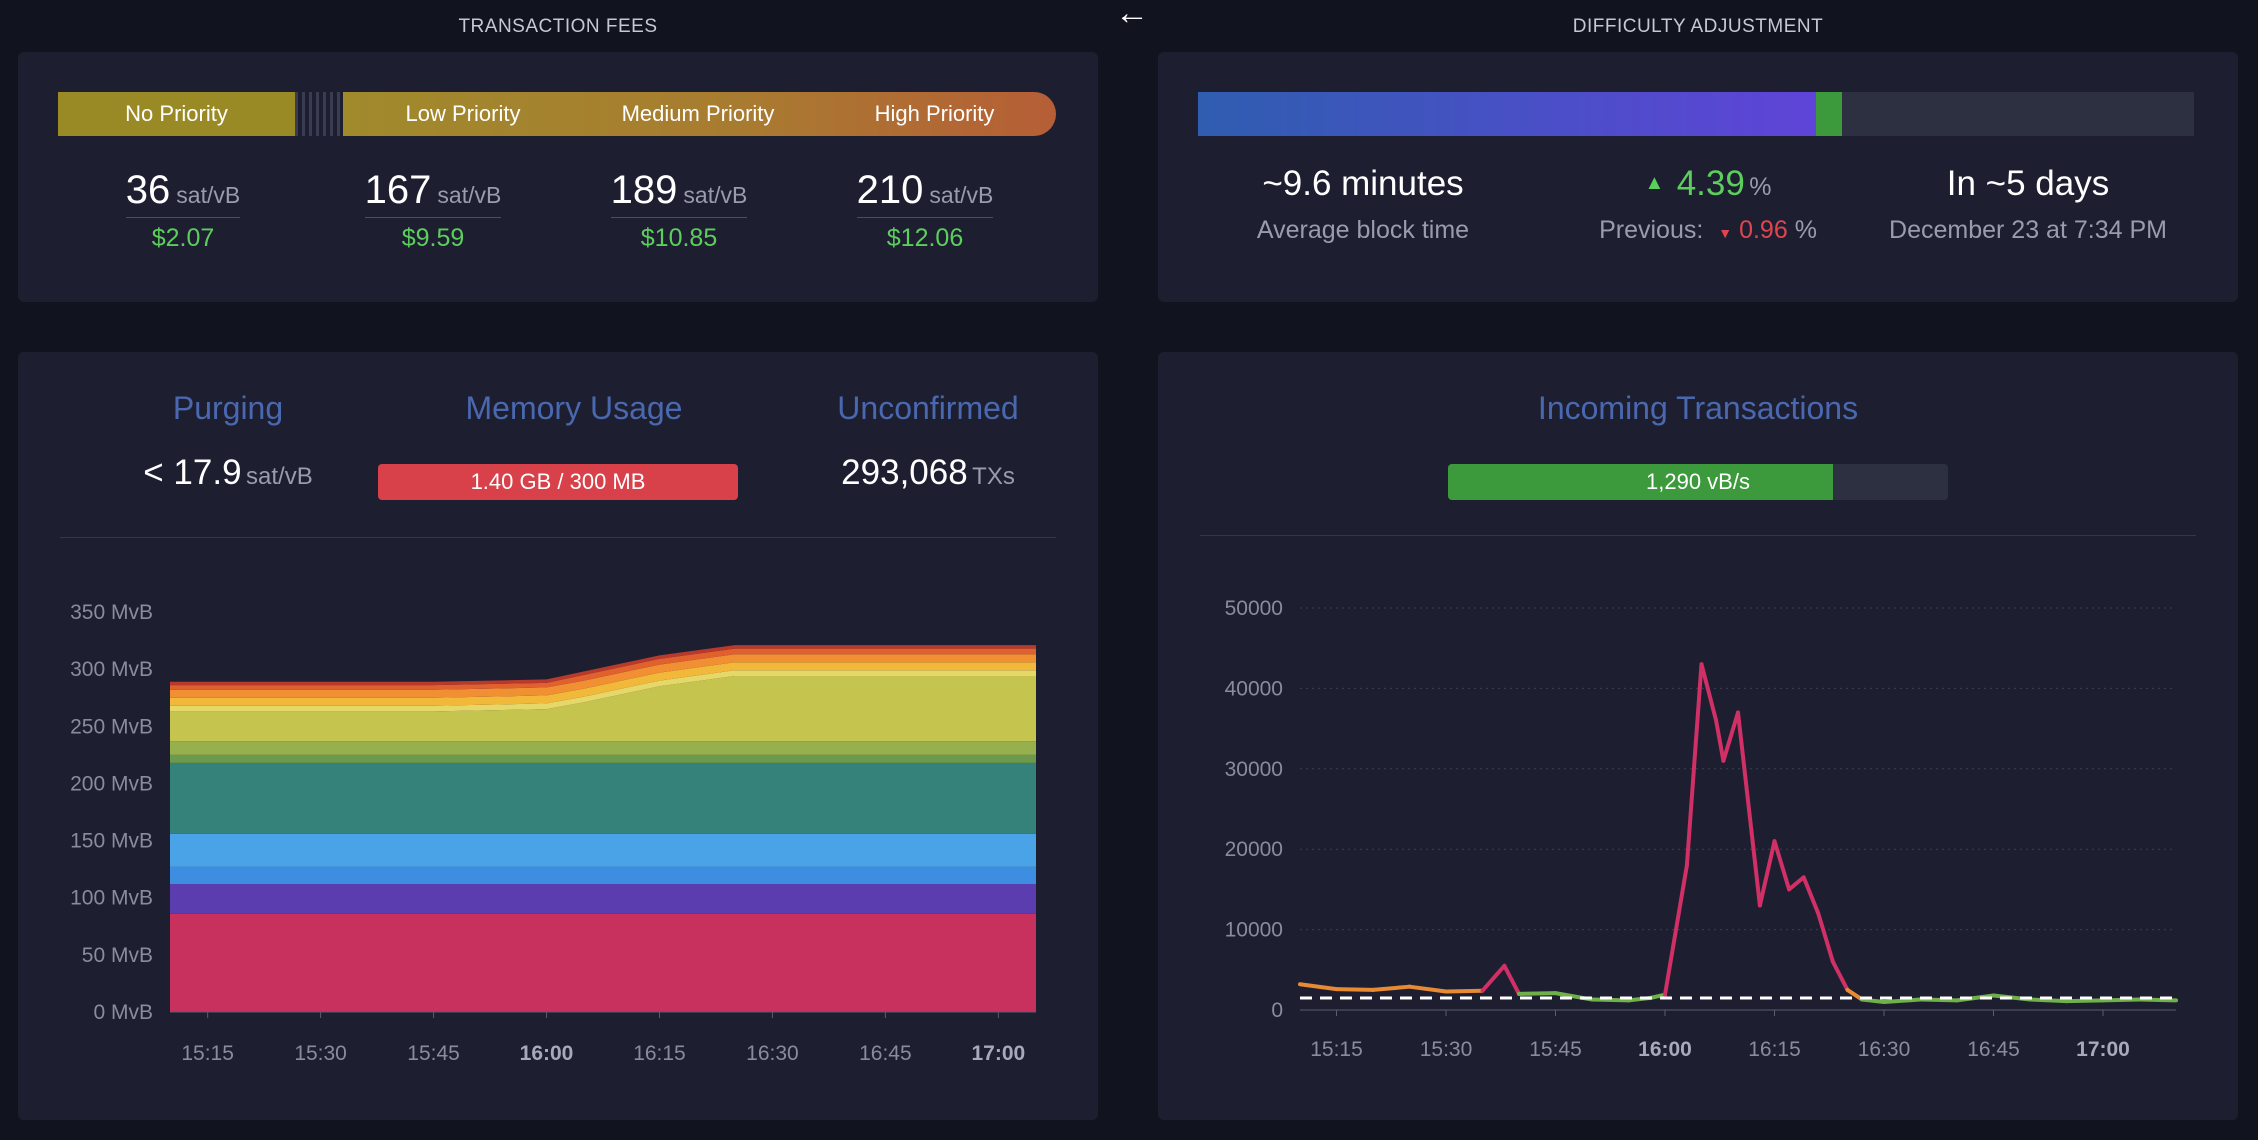 The image size is (2258, 1140). Describe the element at coordinates (925, 238) in the screenshot. I see `fee-usd: $12.06` at that location.